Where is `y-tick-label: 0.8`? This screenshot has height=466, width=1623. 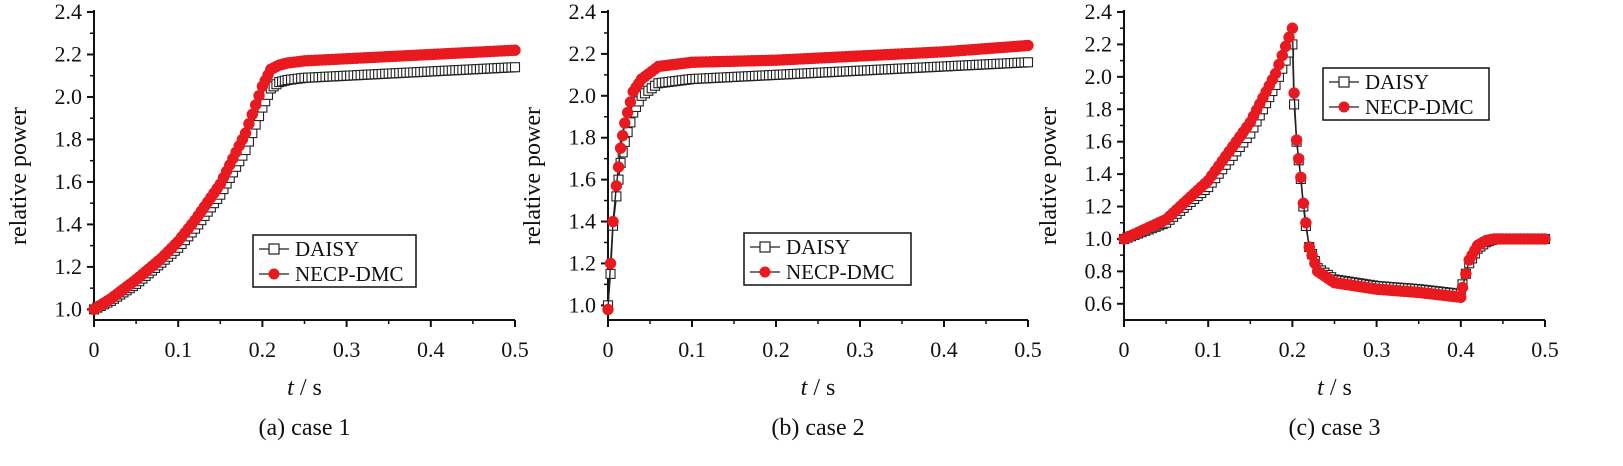
y-tick-label: 0.8 is located at coordinates (1099, 270).